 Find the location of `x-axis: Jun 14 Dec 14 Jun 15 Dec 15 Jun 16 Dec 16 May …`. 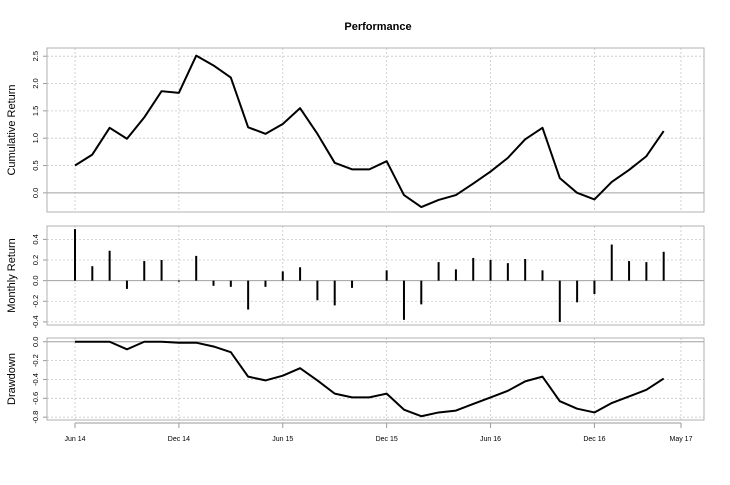

x-axis: Jun 14 Dec 14 Jun 15 Dec 15 Jun 16 Dec 16 May … is located at coordinates (378, 432).